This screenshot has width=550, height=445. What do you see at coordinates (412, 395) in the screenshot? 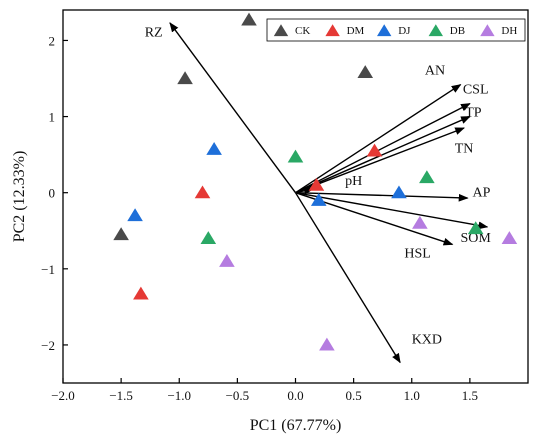
I see `x-tick-label: 1.0` at bounding box center [412, 395].